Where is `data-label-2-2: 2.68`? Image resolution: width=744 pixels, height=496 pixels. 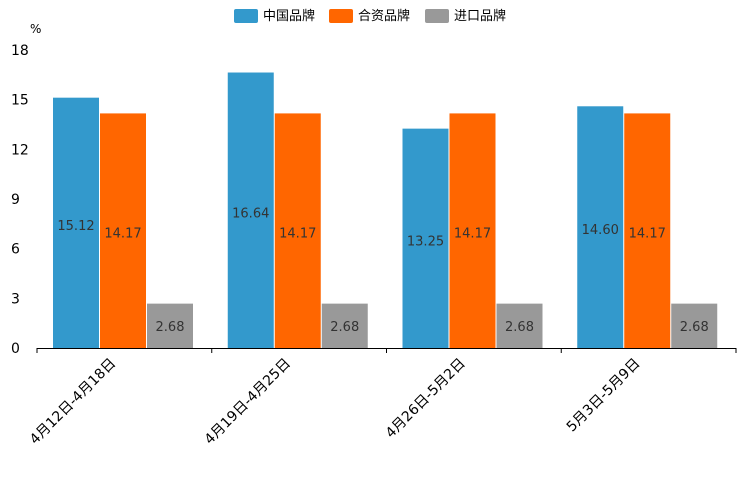
data-label-2-2: 2.68 is located at coordinates (519, 327).